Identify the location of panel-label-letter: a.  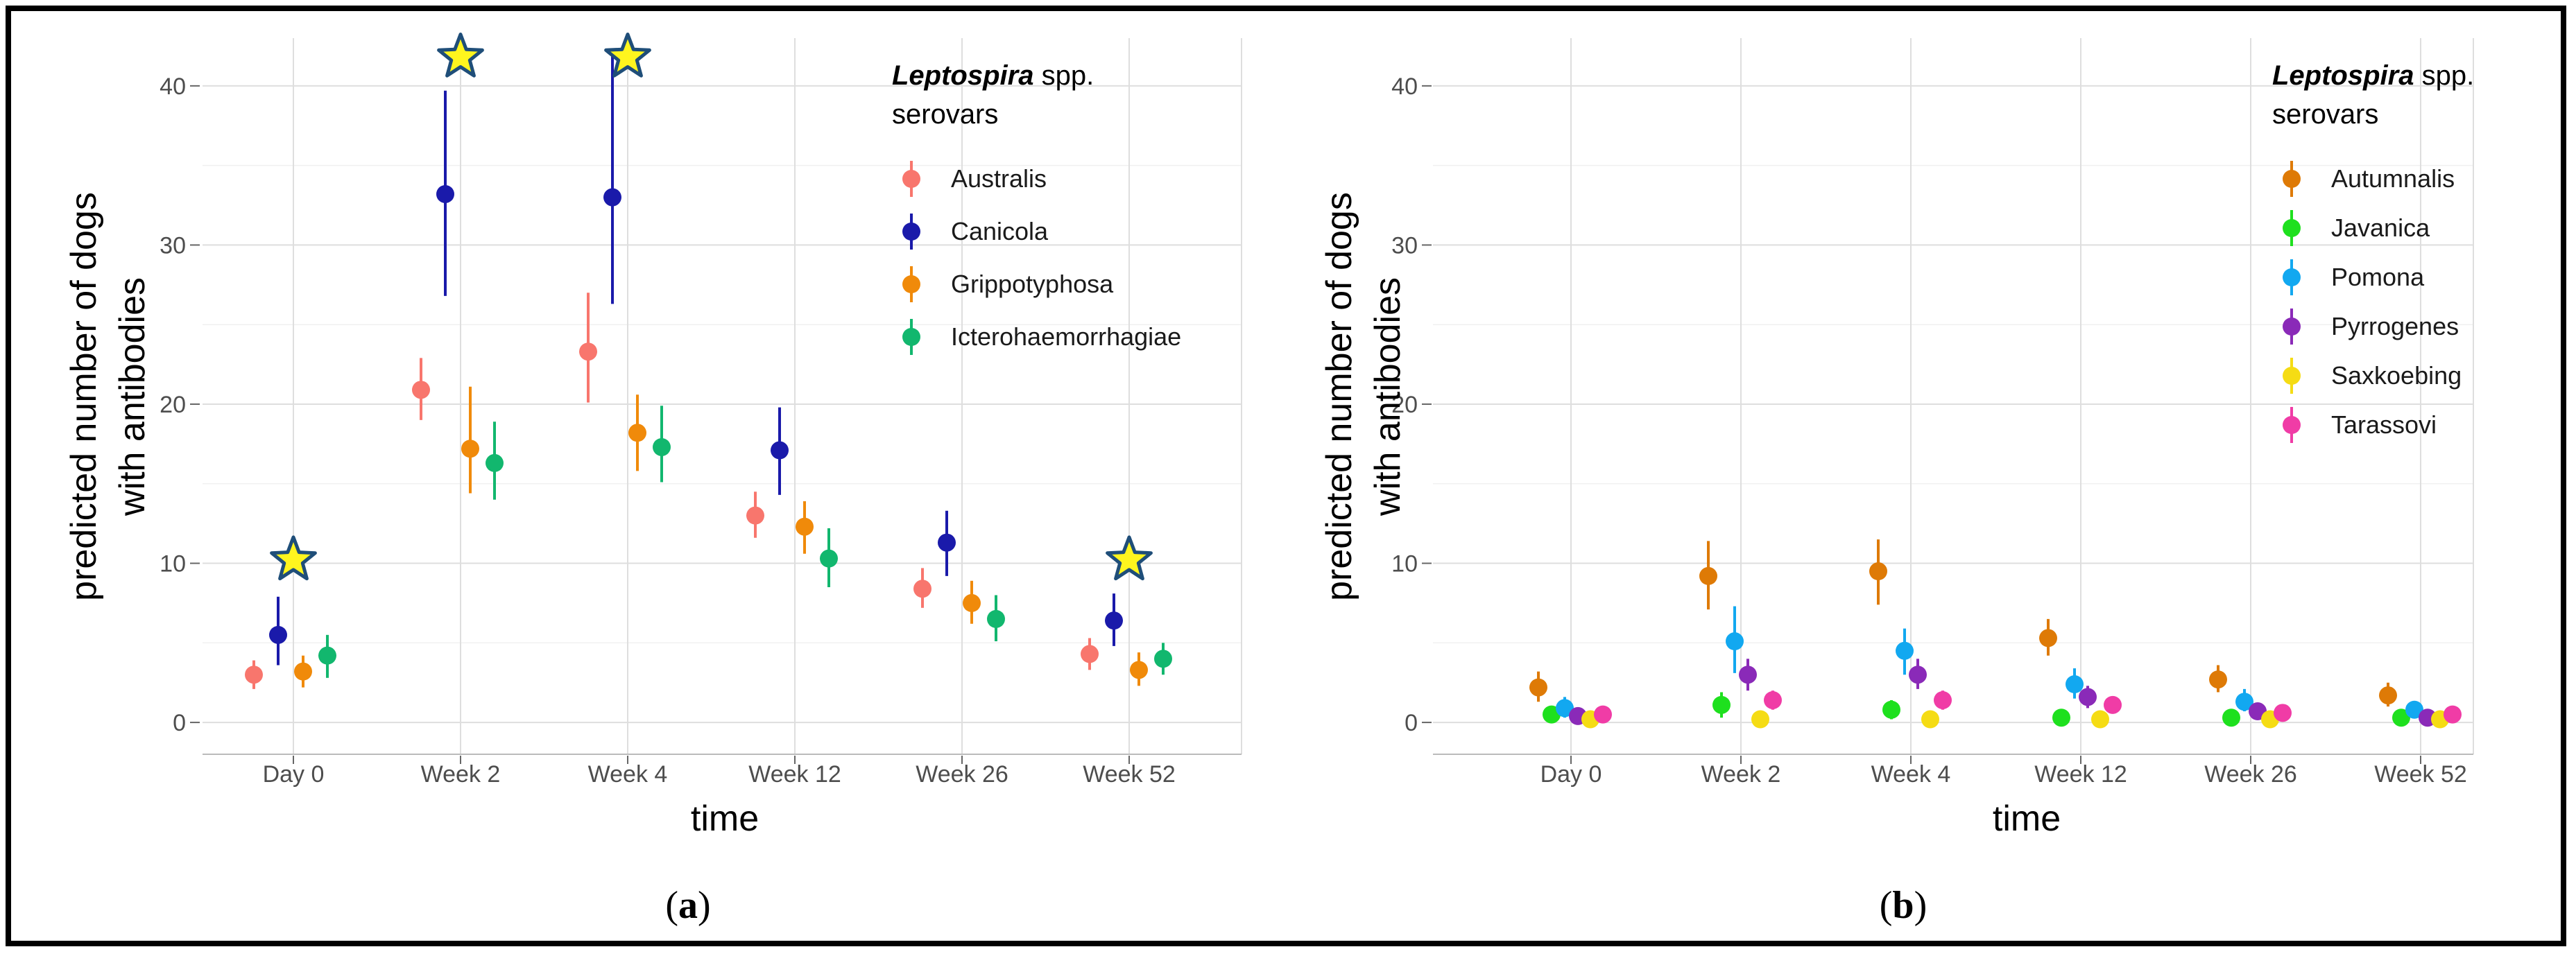
(688, 905).